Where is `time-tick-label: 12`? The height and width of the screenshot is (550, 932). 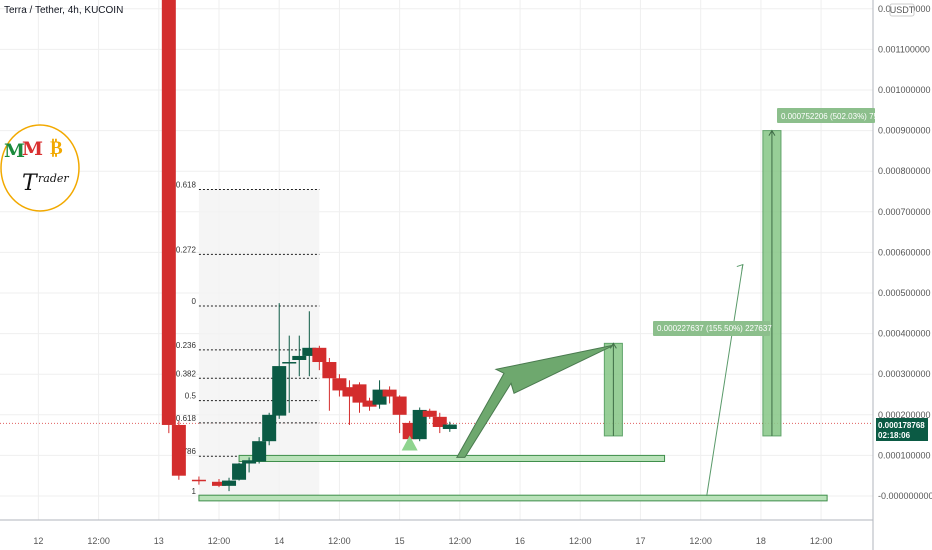
time-tick-label: 12 is located at coordinates (38, 541).